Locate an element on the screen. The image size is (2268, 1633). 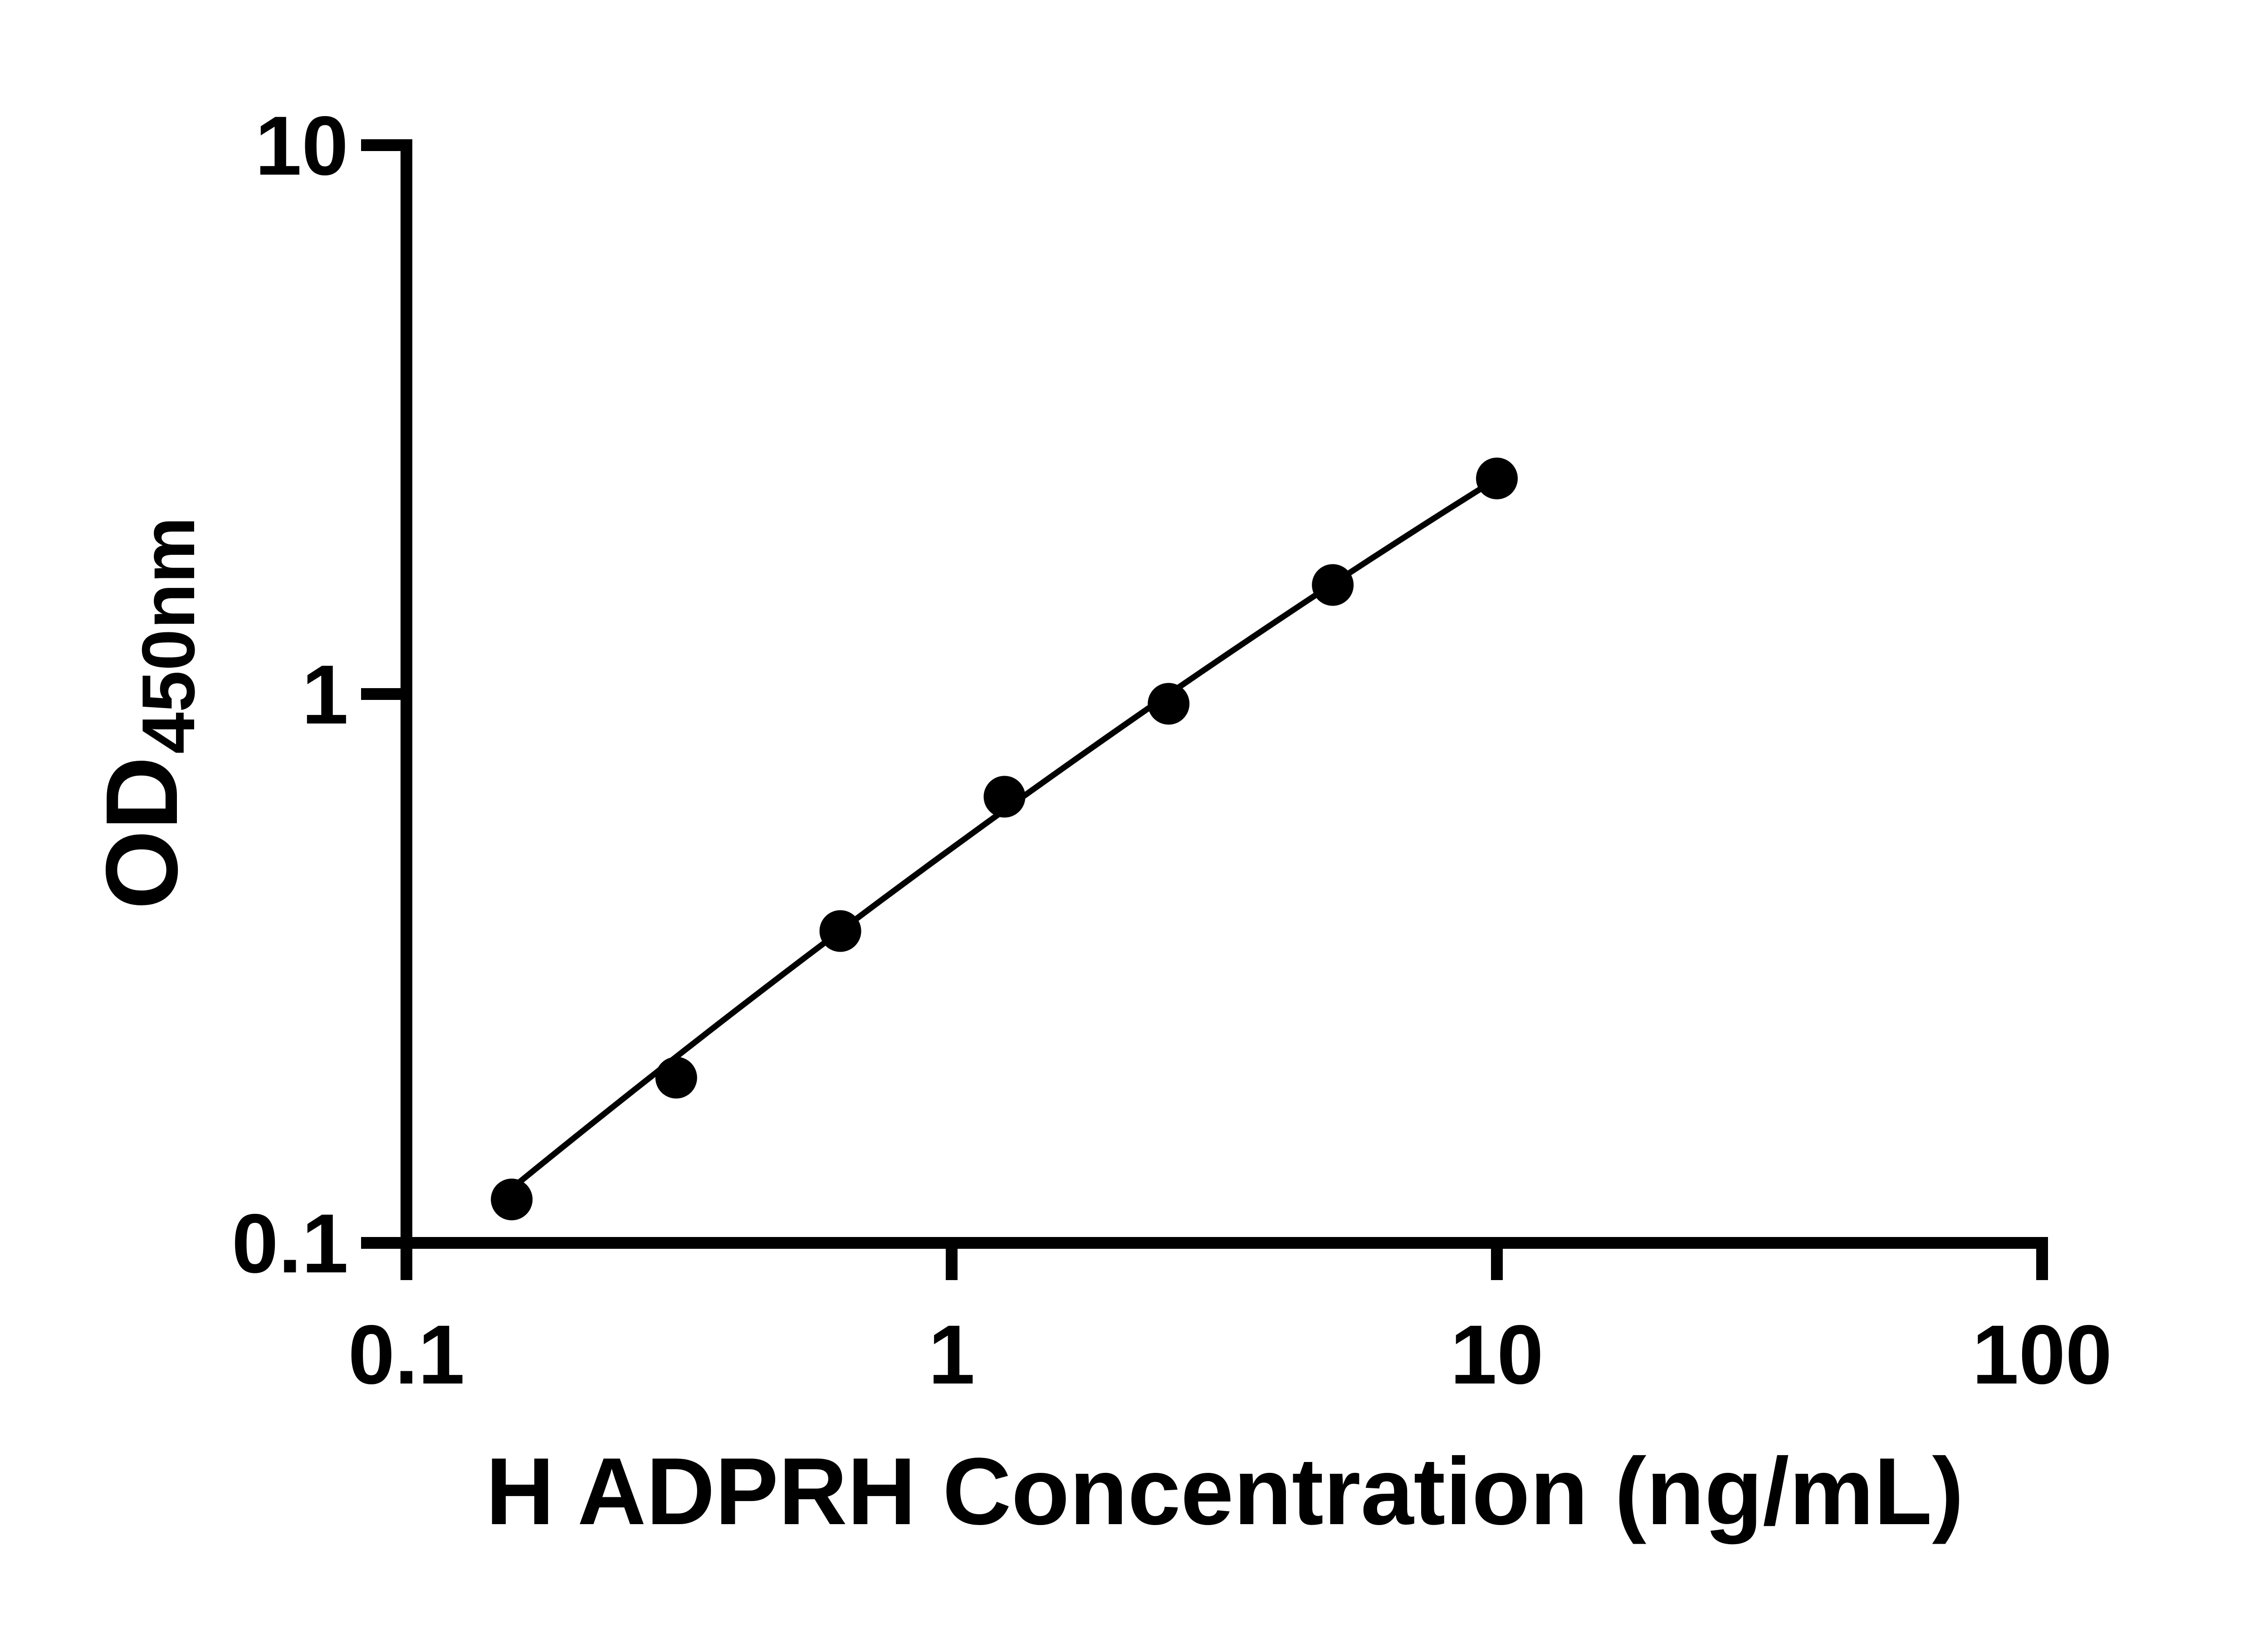
x-tick-label-0.1: 0.1 is located at coordinates (406, 1355).